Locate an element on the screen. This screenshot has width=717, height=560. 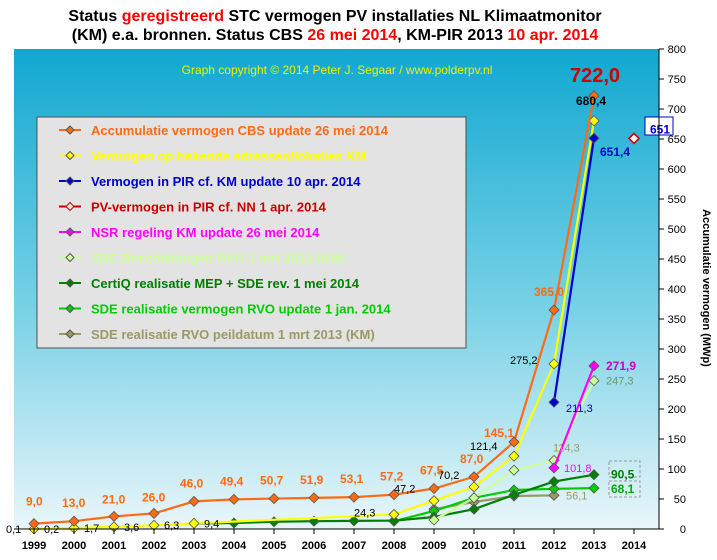
title-segment: geregistreerd is located at coordinates (173, 16).